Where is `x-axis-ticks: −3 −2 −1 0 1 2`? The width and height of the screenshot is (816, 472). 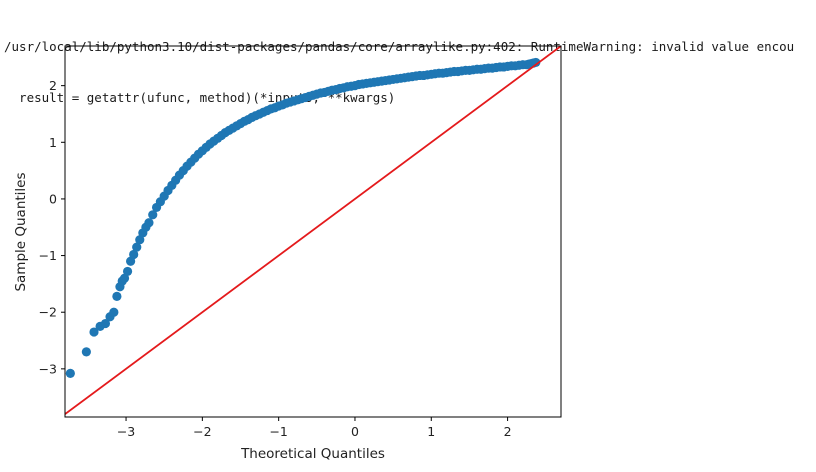 x-axis-ticks: −3 −2 −1 0 1 2 is located at coordinates (314, 428).